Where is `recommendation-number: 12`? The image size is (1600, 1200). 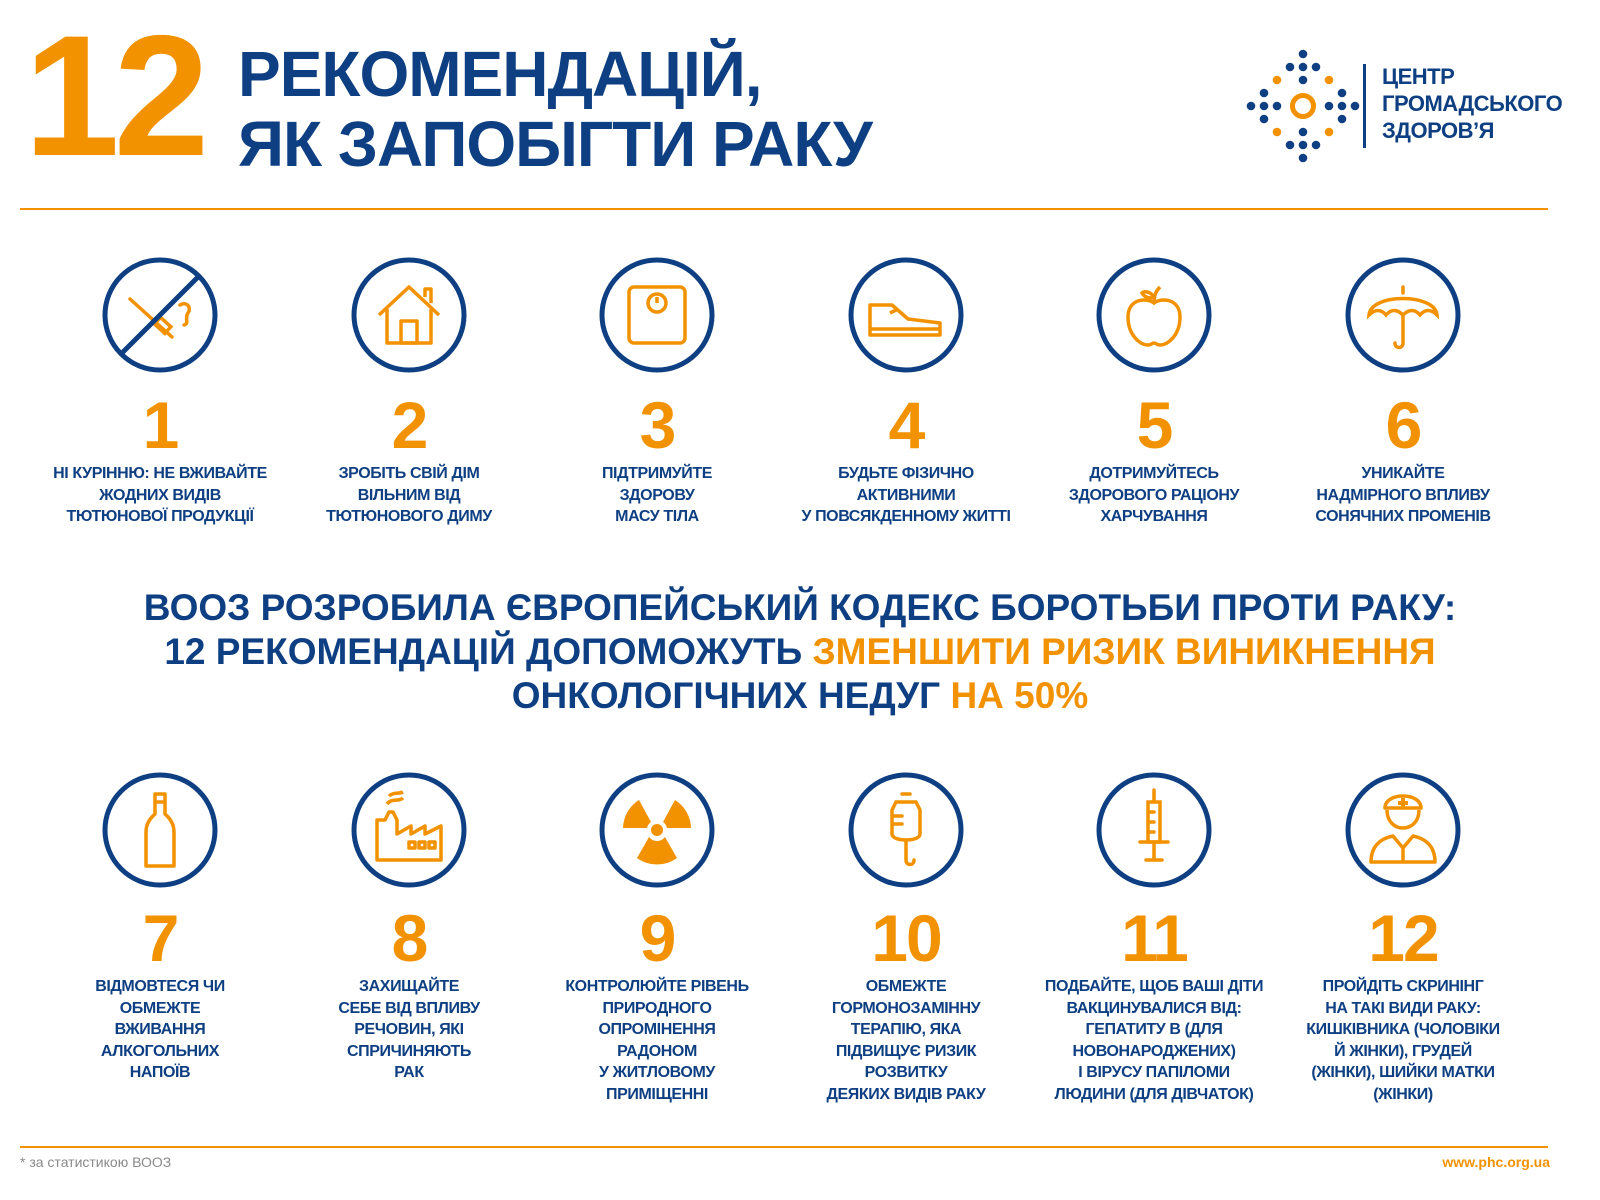
recommendation-number: 12 is located at coordinates (1403, 938).